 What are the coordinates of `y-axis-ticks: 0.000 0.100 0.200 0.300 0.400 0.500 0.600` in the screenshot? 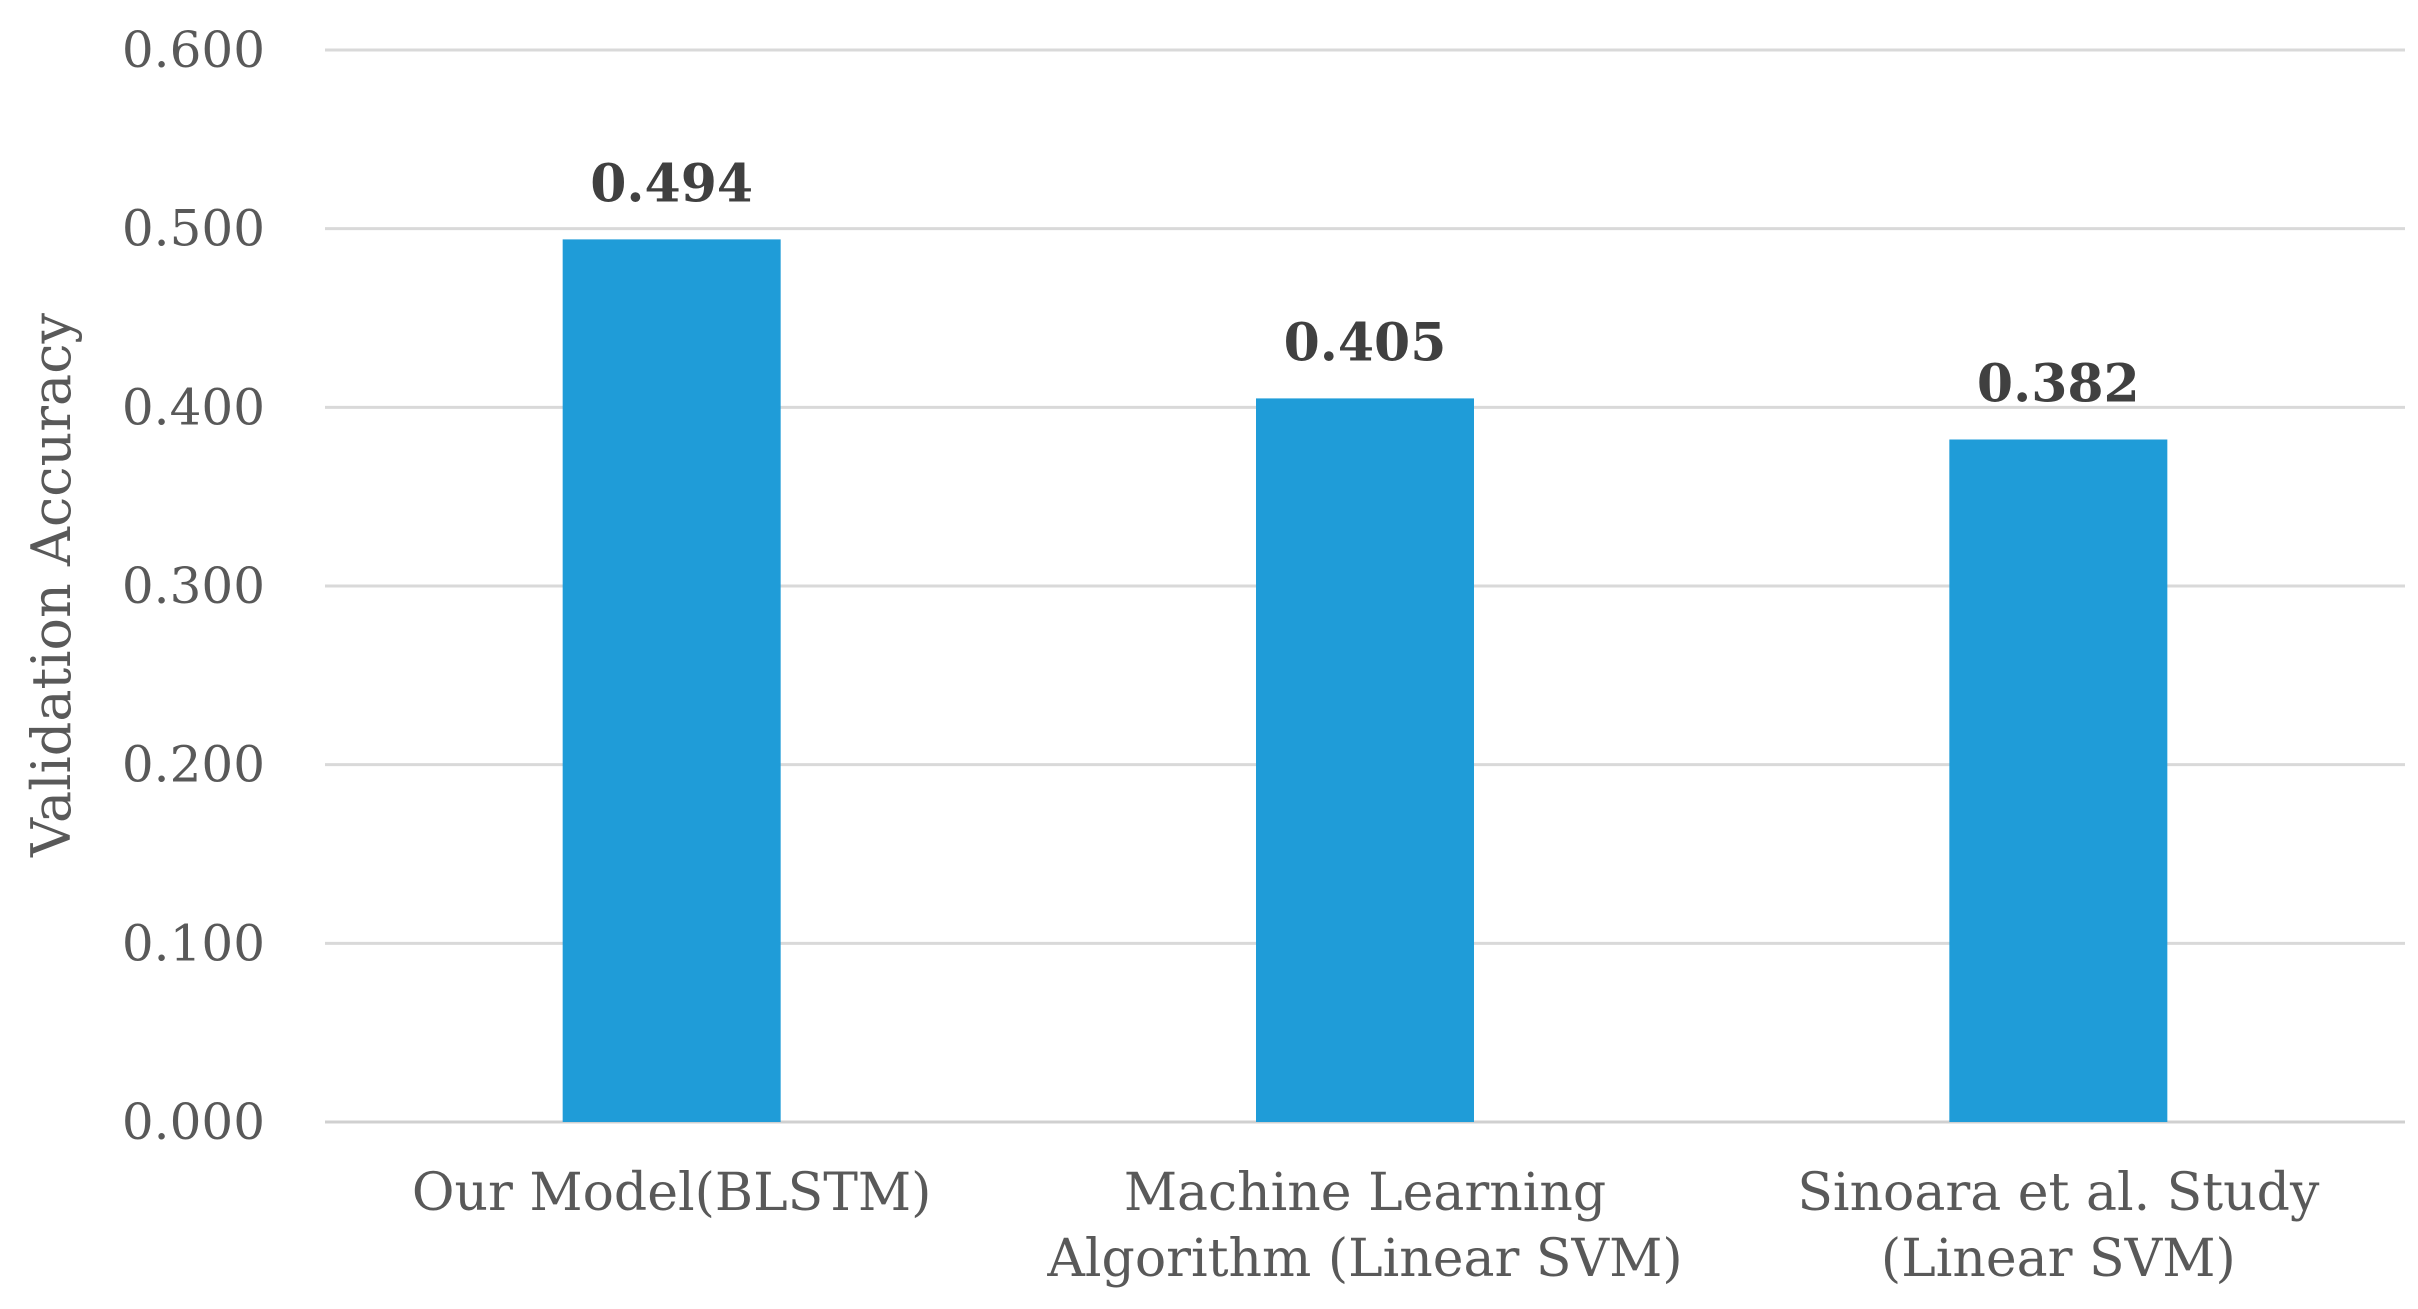 It's located at (193, 586).